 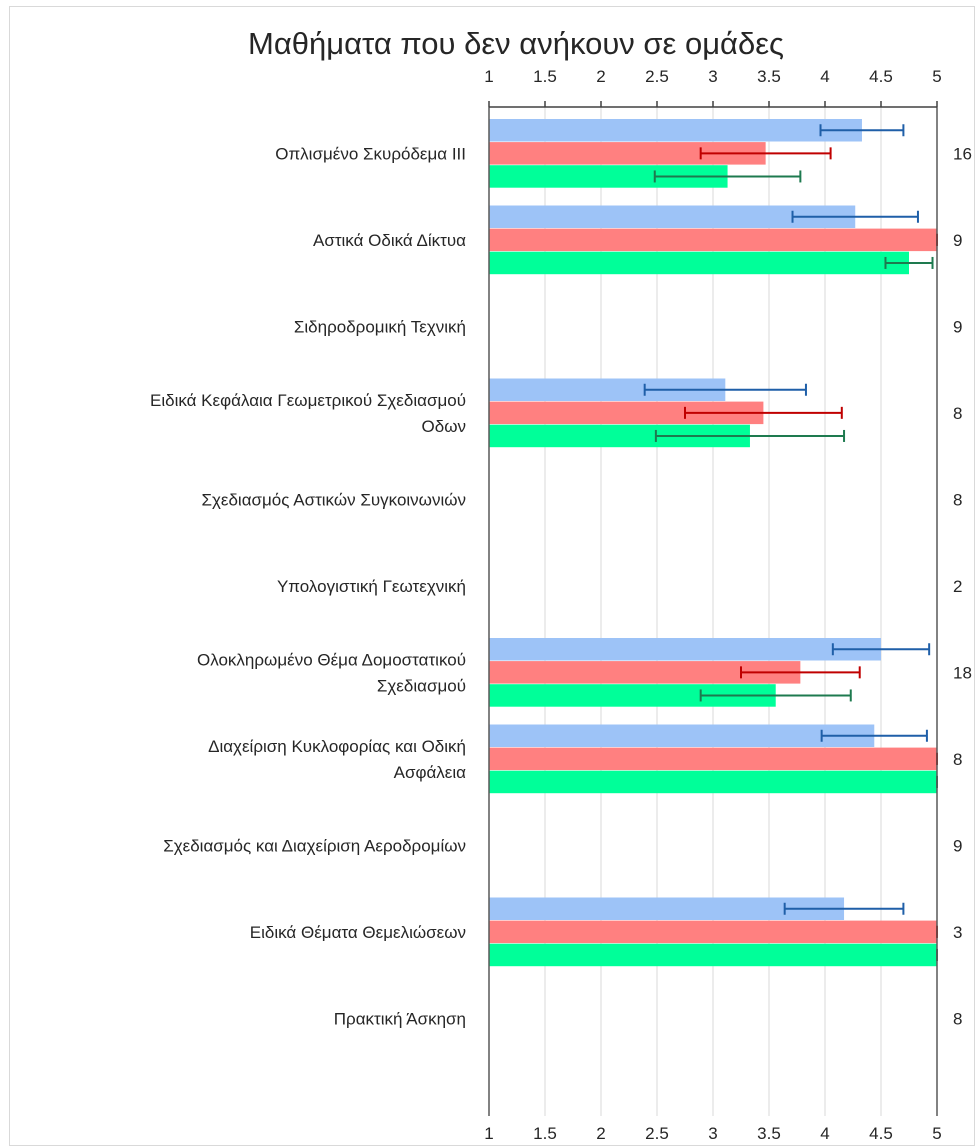 I want to click on category-label: Πρακτική Άσκηση, so click(x=400, y=1018).